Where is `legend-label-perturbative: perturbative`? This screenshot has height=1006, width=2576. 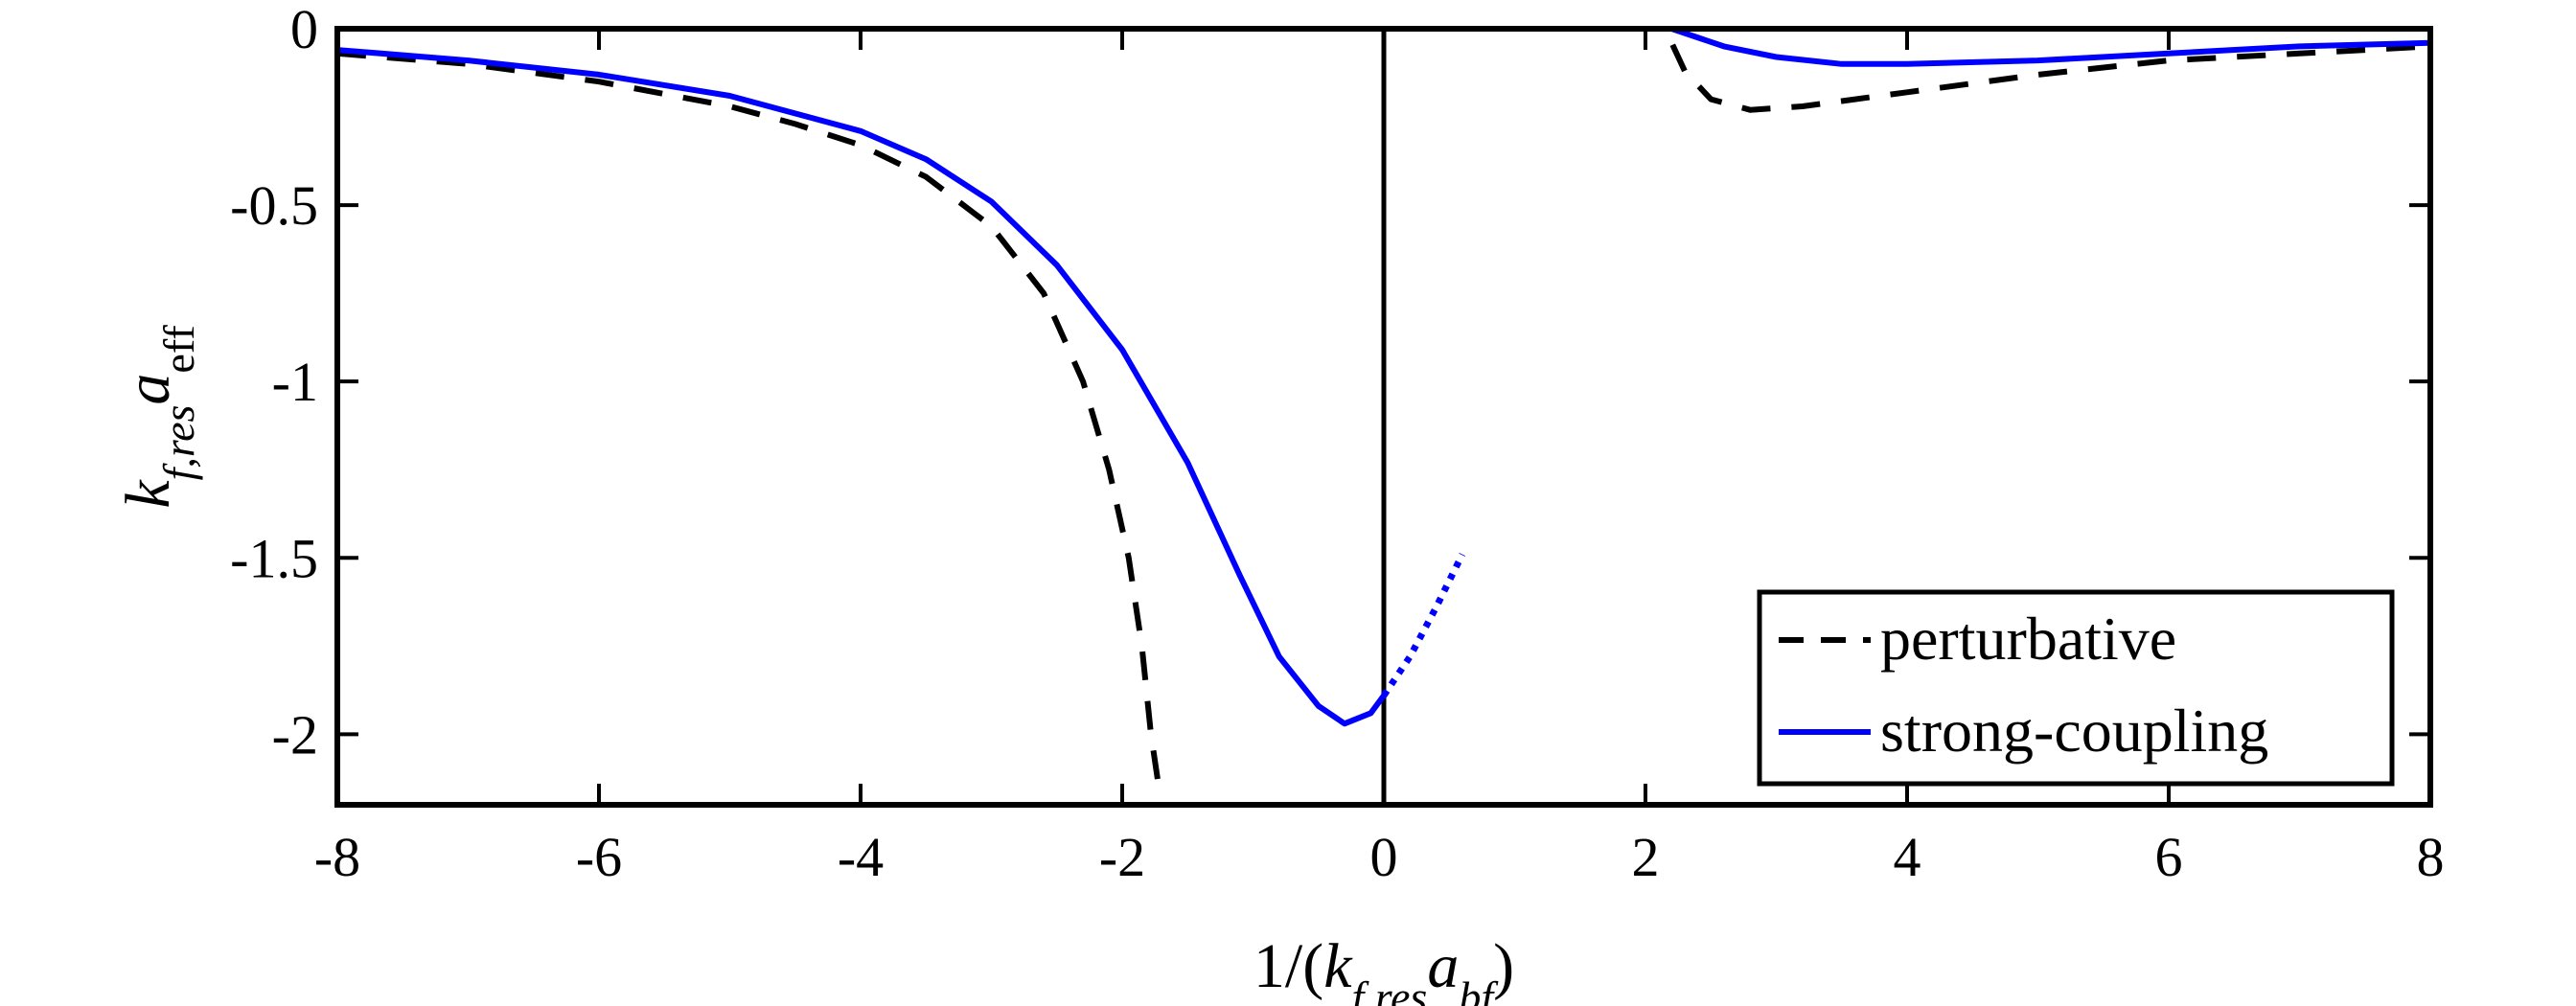 legend-label-perturbative: perturbative is located at coordinates (2028, 639).